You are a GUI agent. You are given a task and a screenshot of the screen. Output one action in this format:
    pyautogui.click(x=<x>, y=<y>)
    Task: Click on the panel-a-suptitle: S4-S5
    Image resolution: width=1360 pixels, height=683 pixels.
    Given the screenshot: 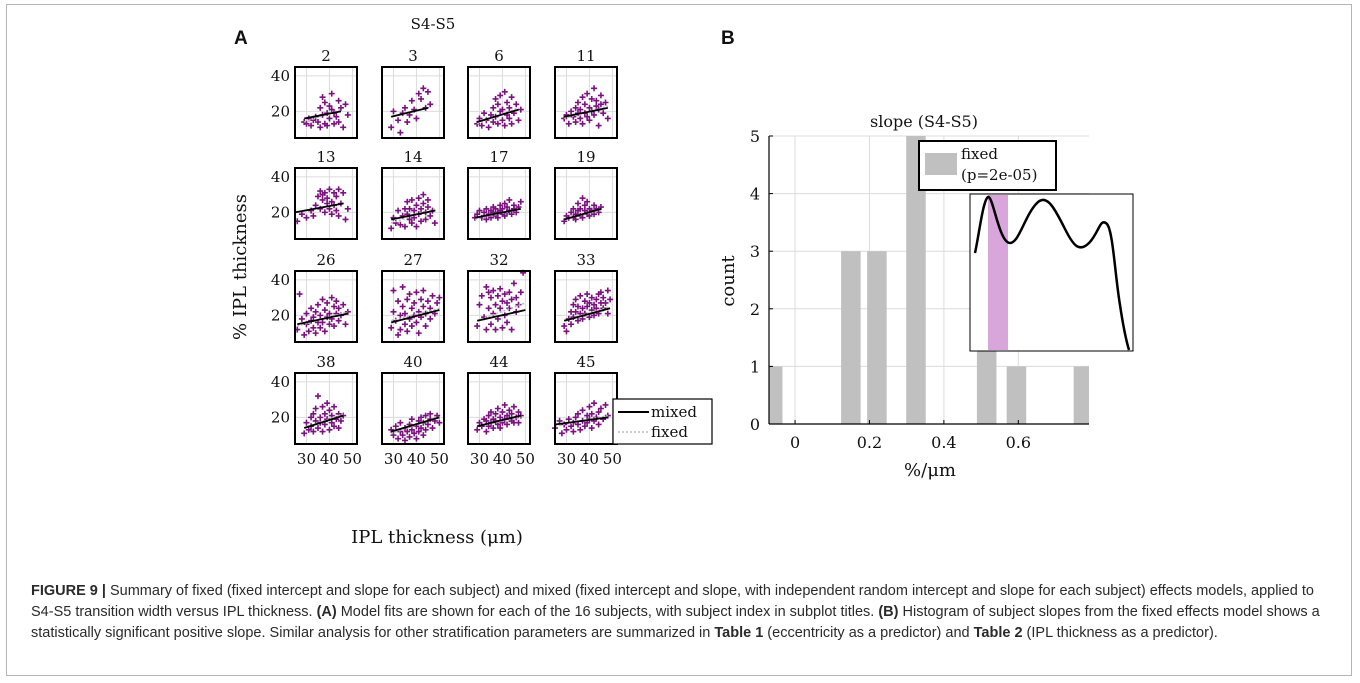 What is the action you would take?
    pyautogui.click(x=433, y=24)
    